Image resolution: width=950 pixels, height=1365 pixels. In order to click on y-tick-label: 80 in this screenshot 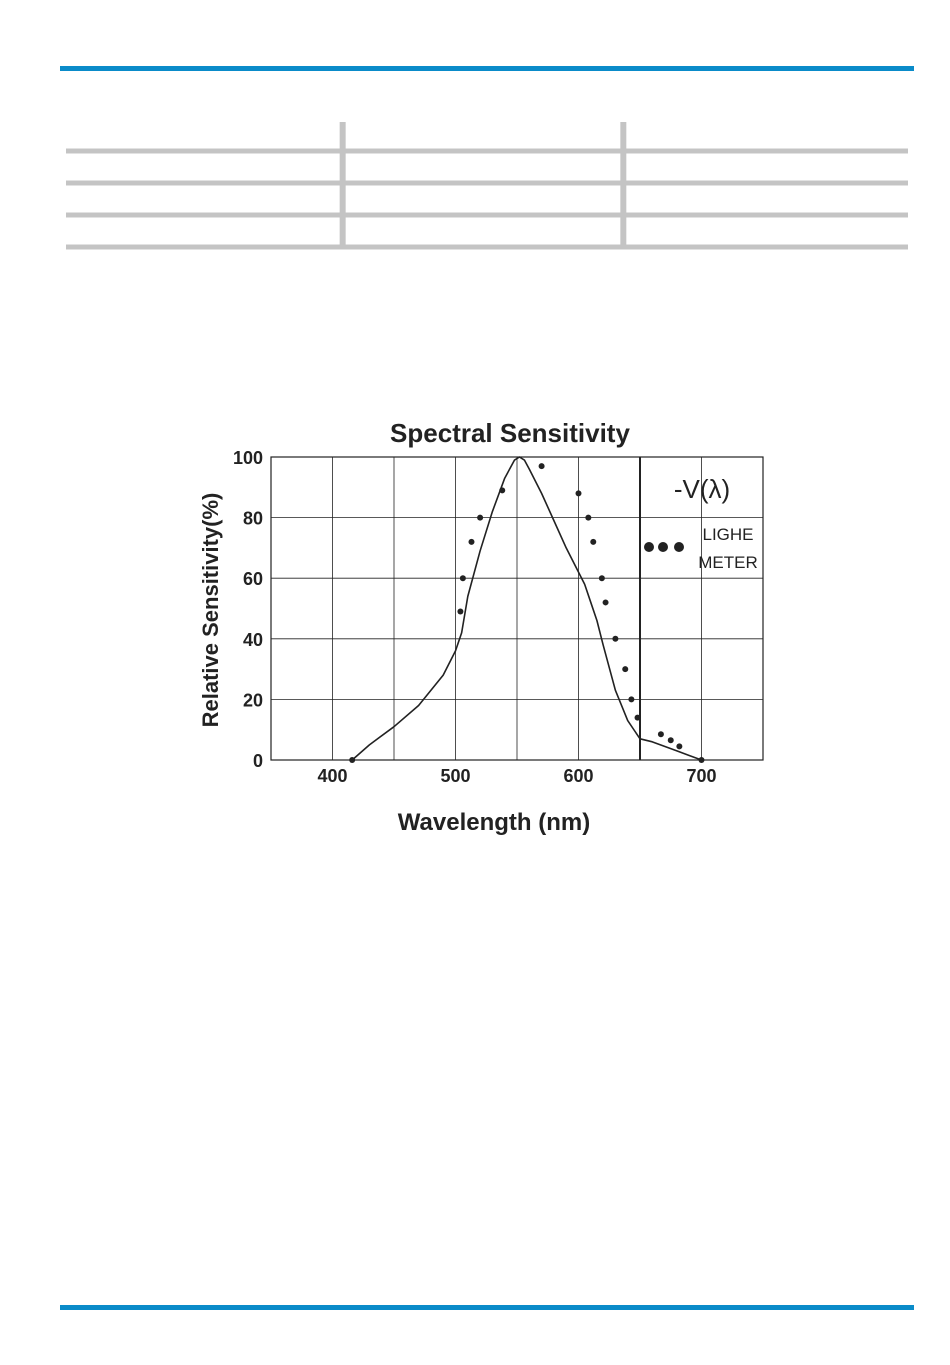, I will do `click(253, 519)`.